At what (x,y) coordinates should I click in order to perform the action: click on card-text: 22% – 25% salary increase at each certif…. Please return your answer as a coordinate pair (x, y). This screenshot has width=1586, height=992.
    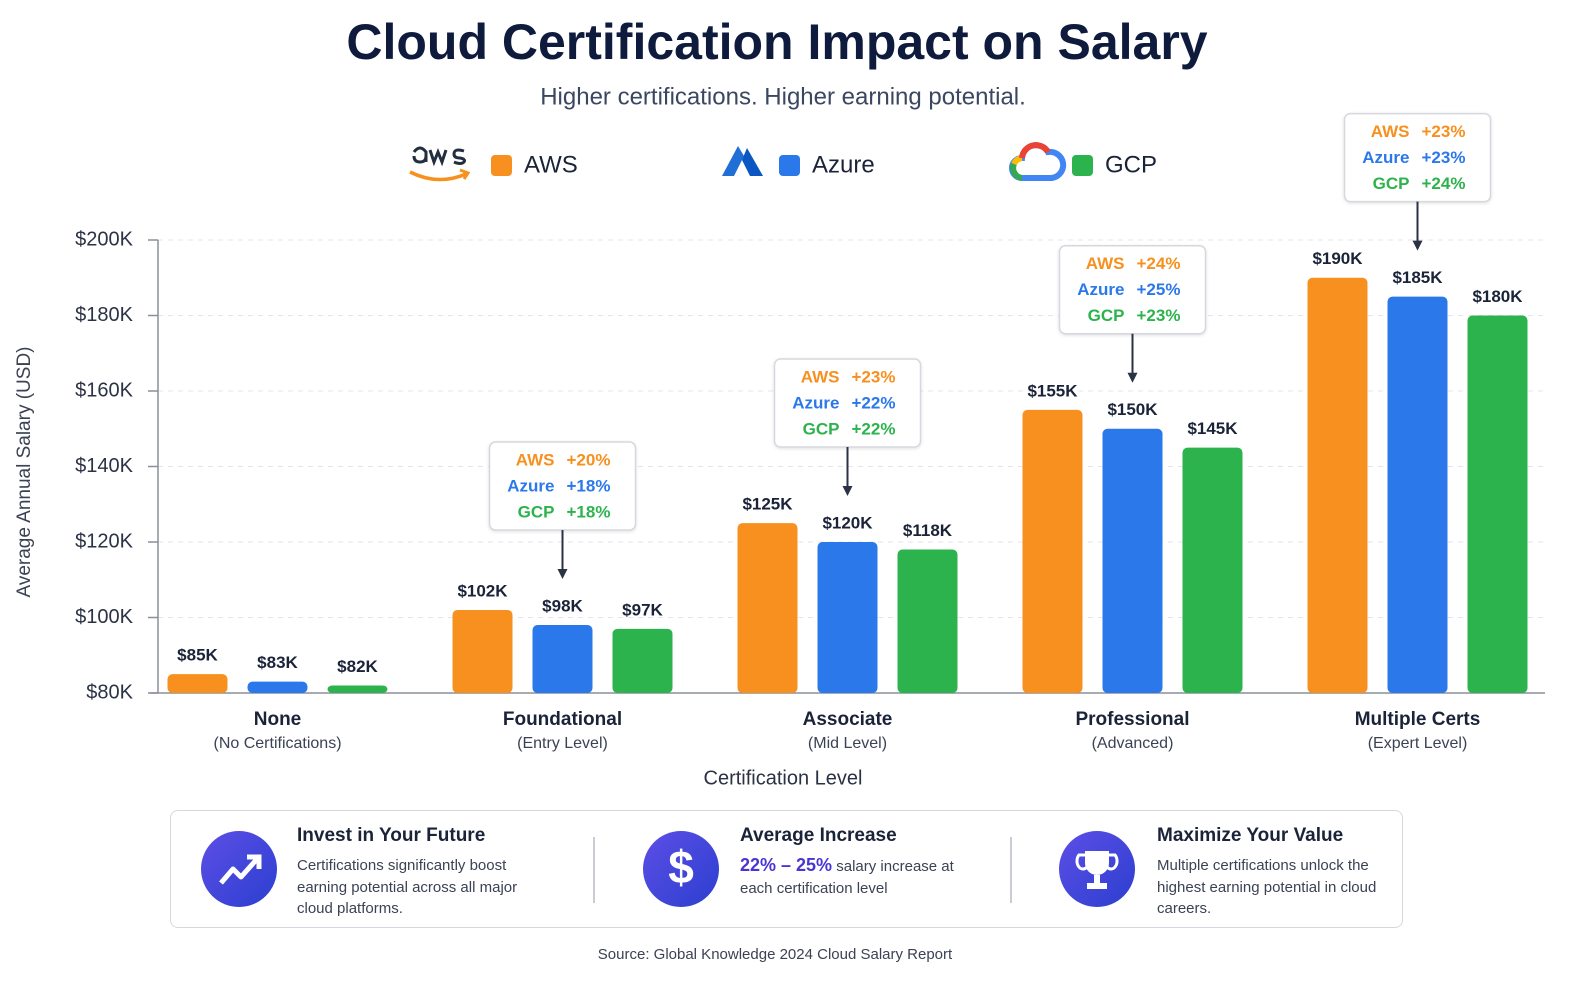
    Looking at the image, I should click on (855, 877).